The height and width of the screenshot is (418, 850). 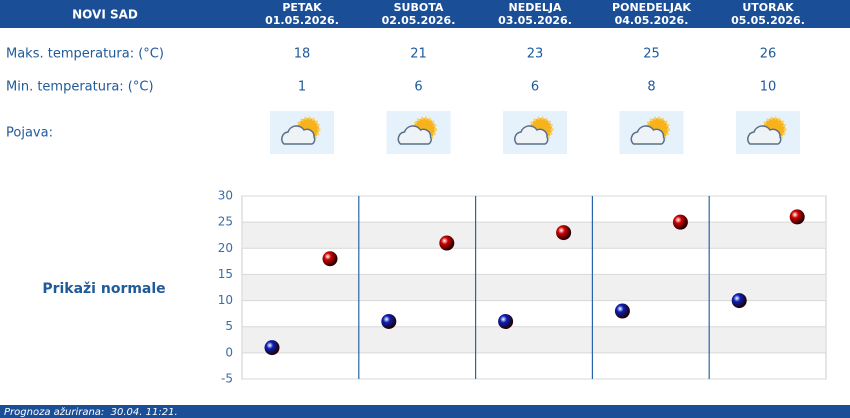 I want to click on row-label: Maks. temperatura: (°C), so click(x=85, y=54).